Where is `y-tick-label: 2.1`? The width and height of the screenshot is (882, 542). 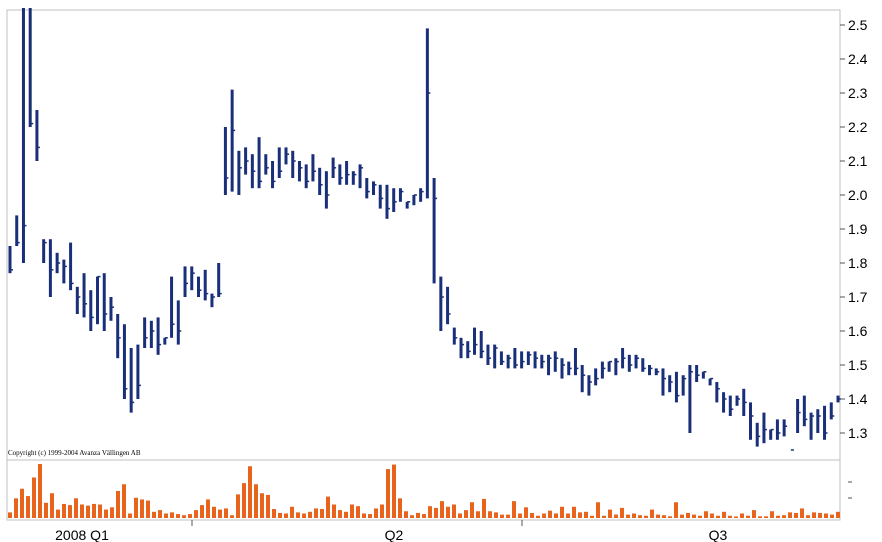
y-tick-label: 2.1 is located at coordinates (858, 161).